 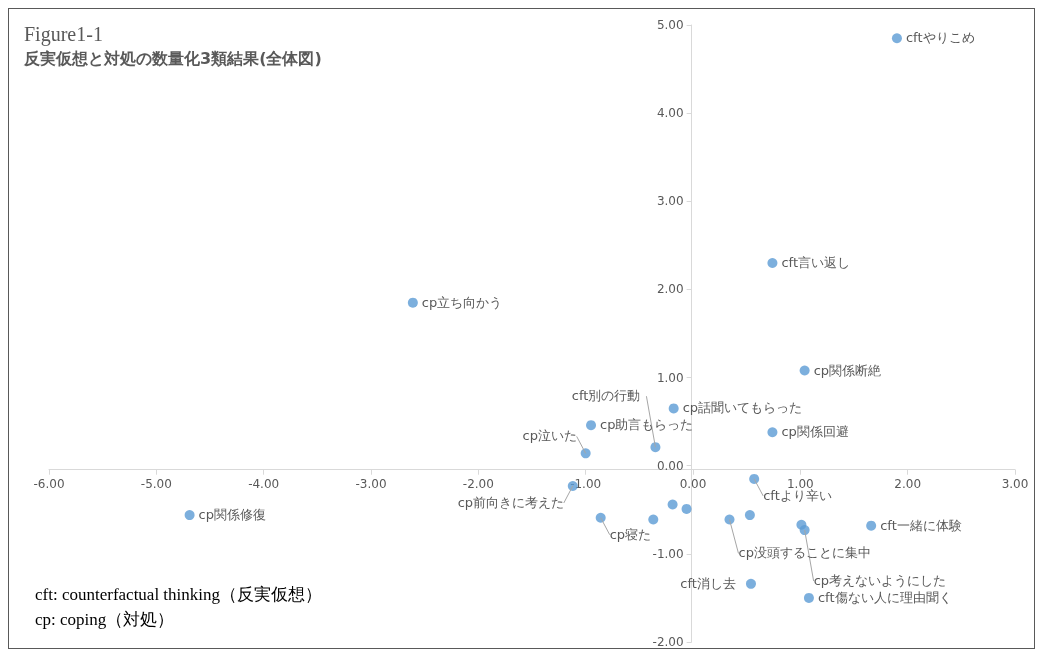 What do you see at coordinates (630, 534) in the screenshot?
I see `annotation: cp寝た` at bounding box center [630, 534].